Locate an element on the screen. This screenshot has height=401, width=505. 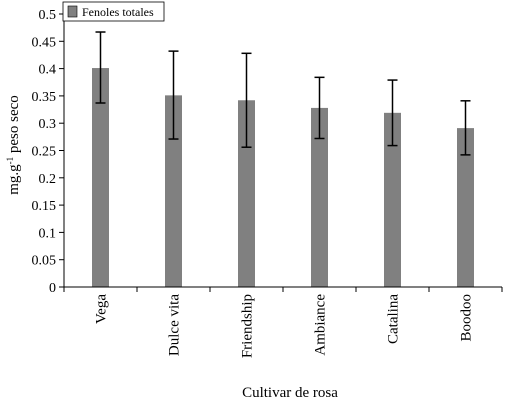
y-axis-title: mg.g-1 peso seco is located at coordinates (13, 145).